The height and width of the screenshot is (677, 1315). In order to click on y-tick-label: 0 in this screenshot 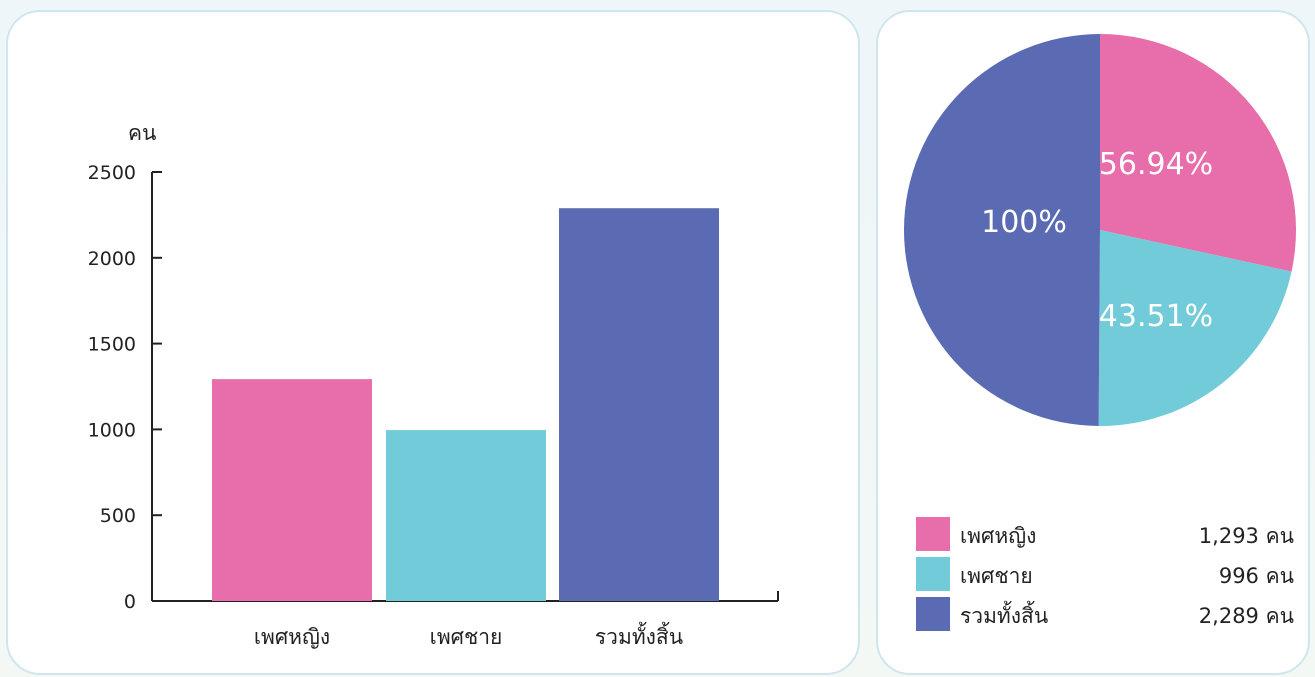, I will do `click(130, 602)`.